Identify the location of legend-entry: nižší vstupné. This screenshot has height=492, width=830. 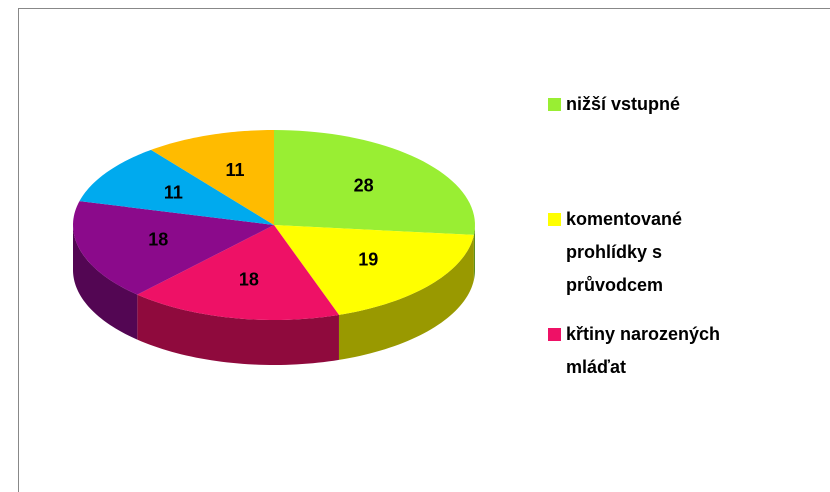
(663, 104).